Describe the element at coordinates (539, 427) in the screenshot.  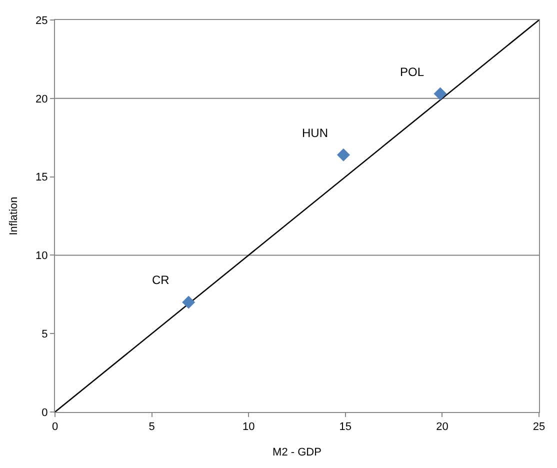
I see `x-tick-label: 25` at that location.